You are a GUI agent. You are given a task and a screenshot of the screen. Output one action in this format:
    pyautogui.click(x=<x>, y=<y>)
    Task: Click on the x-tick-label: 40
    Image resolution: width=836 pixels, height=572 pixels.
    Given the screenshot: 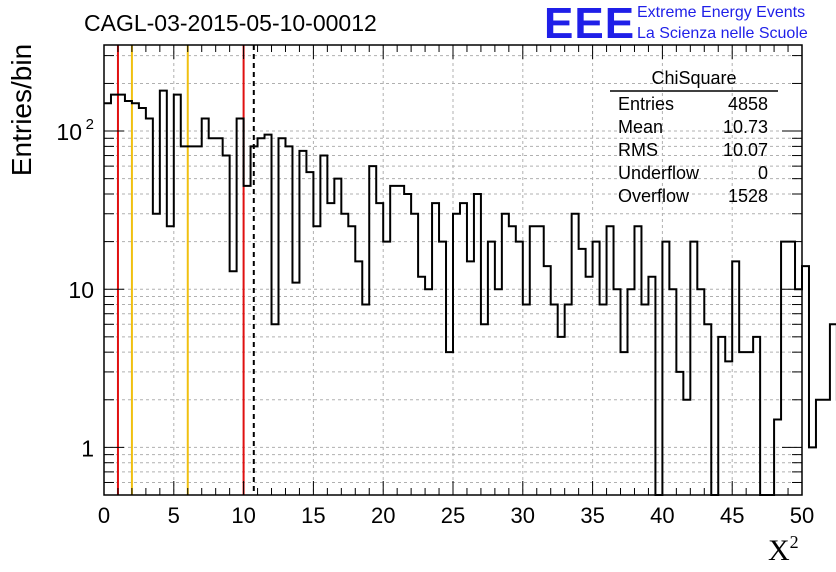 What is the action you would take?
    pyautogui.click(x=662, y=515)
    